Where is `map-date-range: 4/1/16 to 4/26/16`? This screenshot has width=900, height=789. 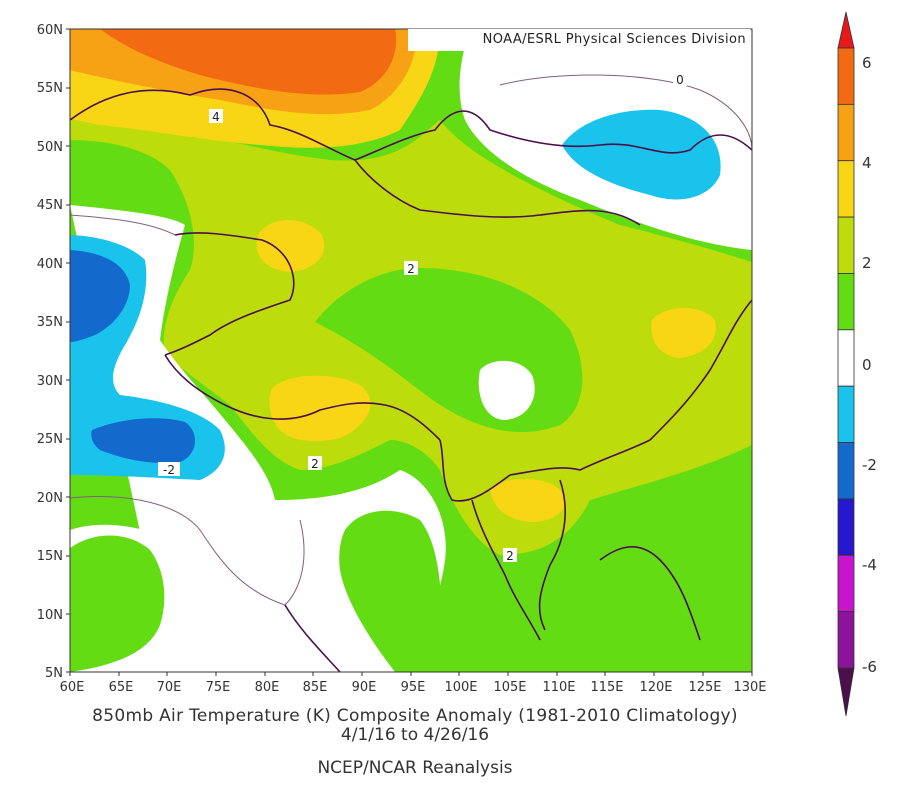
map-date-range: 4/1/16 to 4/26/16 is located at coordinates (415, 735).